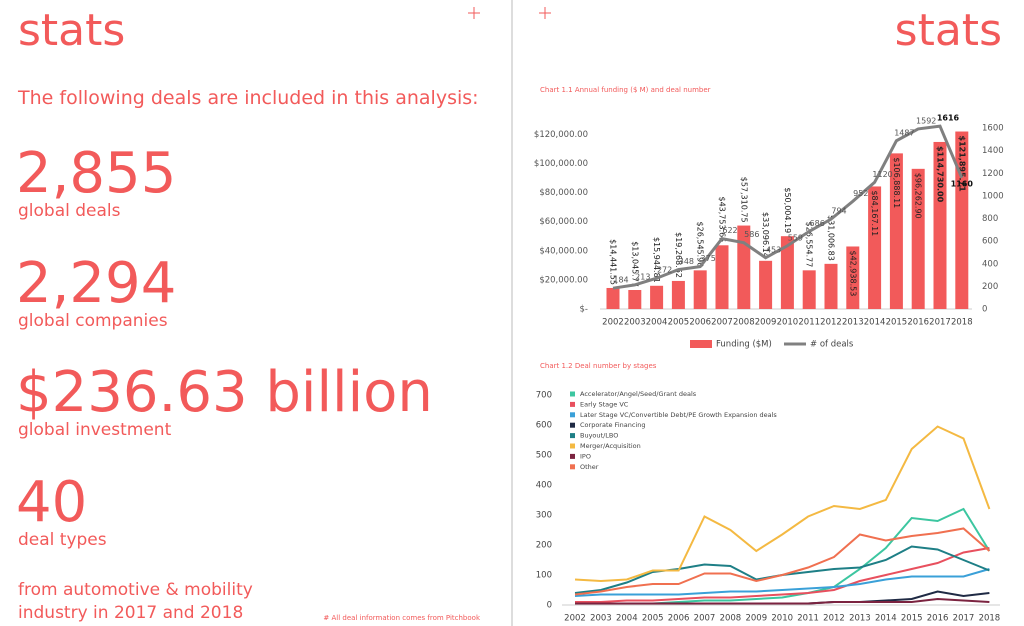 The width and height of the screenshot is (1024, 626). What do you see at coordinates (613, 262) in the screenshot?
I see `bar-value-label: $14,441.55` at bounding box center [613, 262].